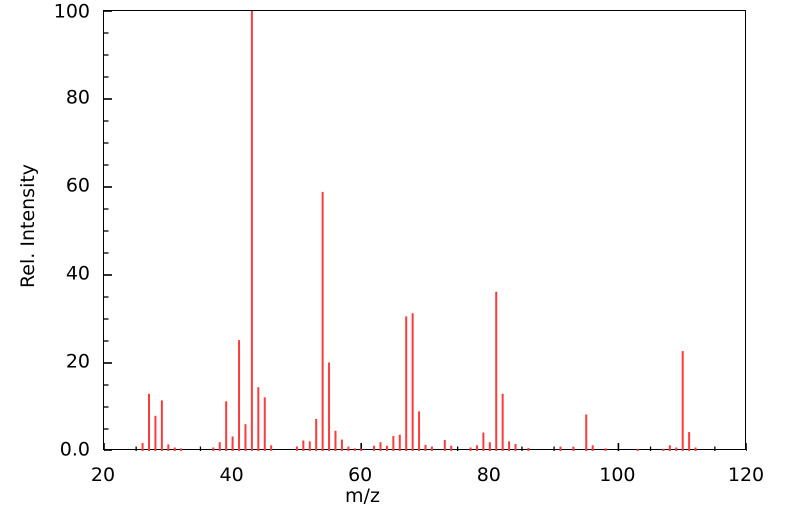 This screenshot has height=516, width=799. I want to click on y-axis-title: Rel. Intensity, so click(28, 226).